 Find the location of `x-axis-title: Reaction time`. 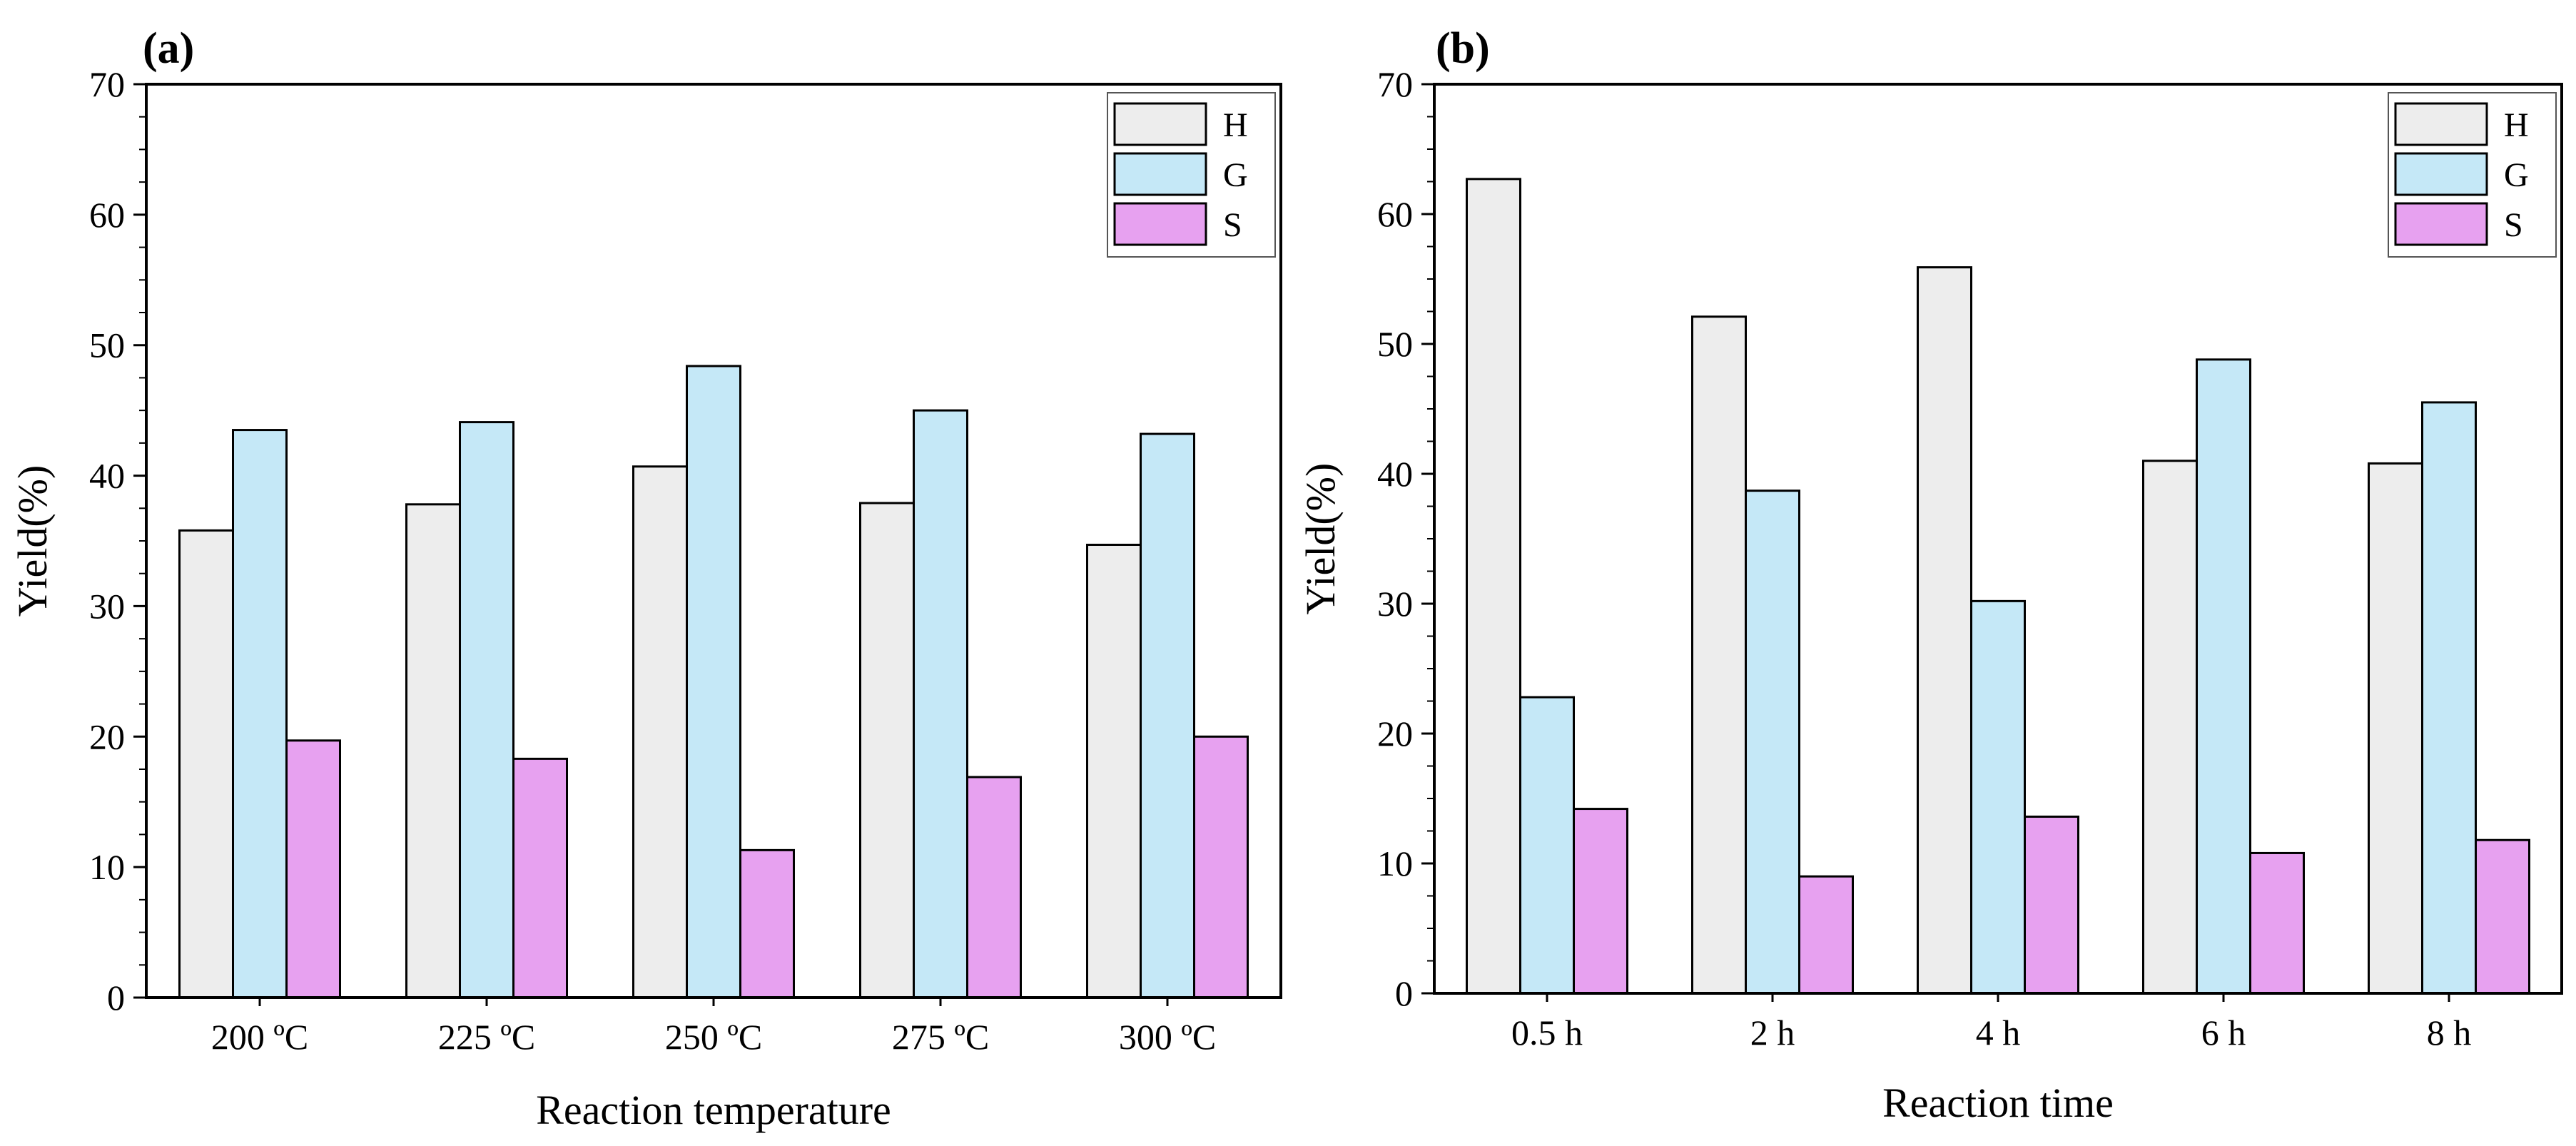

x-axis-title: Reaction time is located at coordinates (1998, 1103).